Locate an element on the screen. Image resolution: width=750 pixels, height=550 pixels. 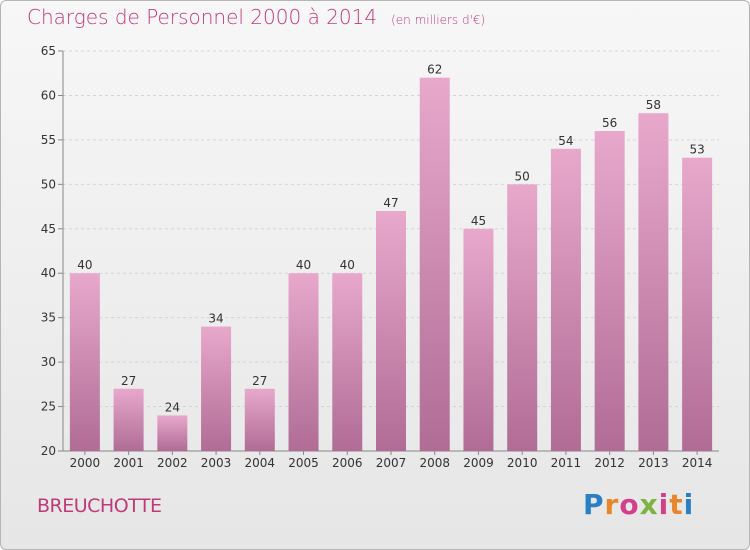
x-tick-label: 2011 is located at coordinates (566, 463).